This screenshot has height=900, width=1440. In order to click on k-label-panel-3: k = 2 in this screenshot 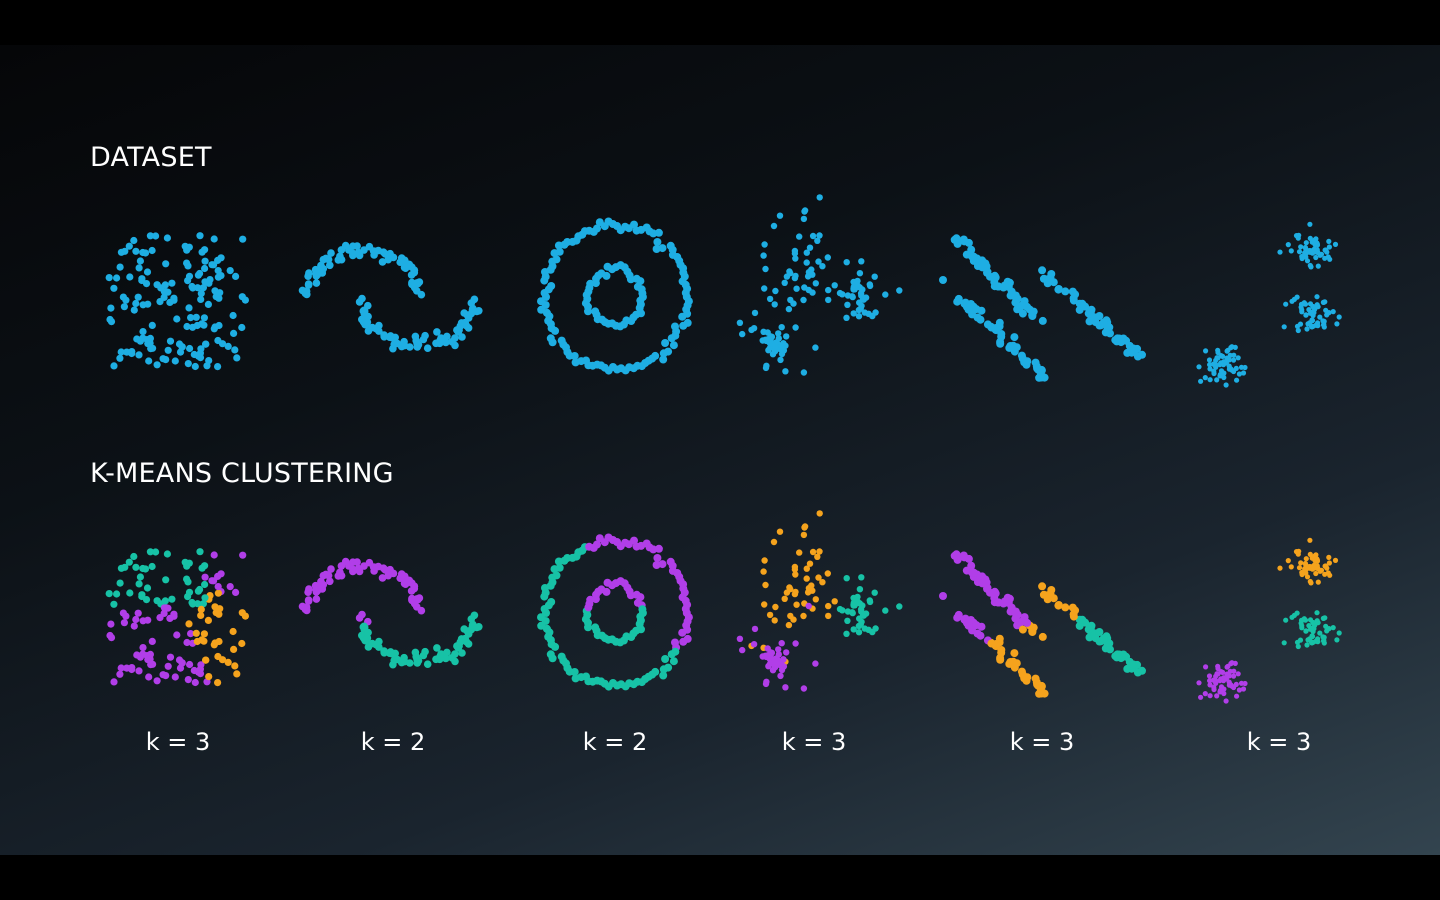, I will do `click(615, 742)`.